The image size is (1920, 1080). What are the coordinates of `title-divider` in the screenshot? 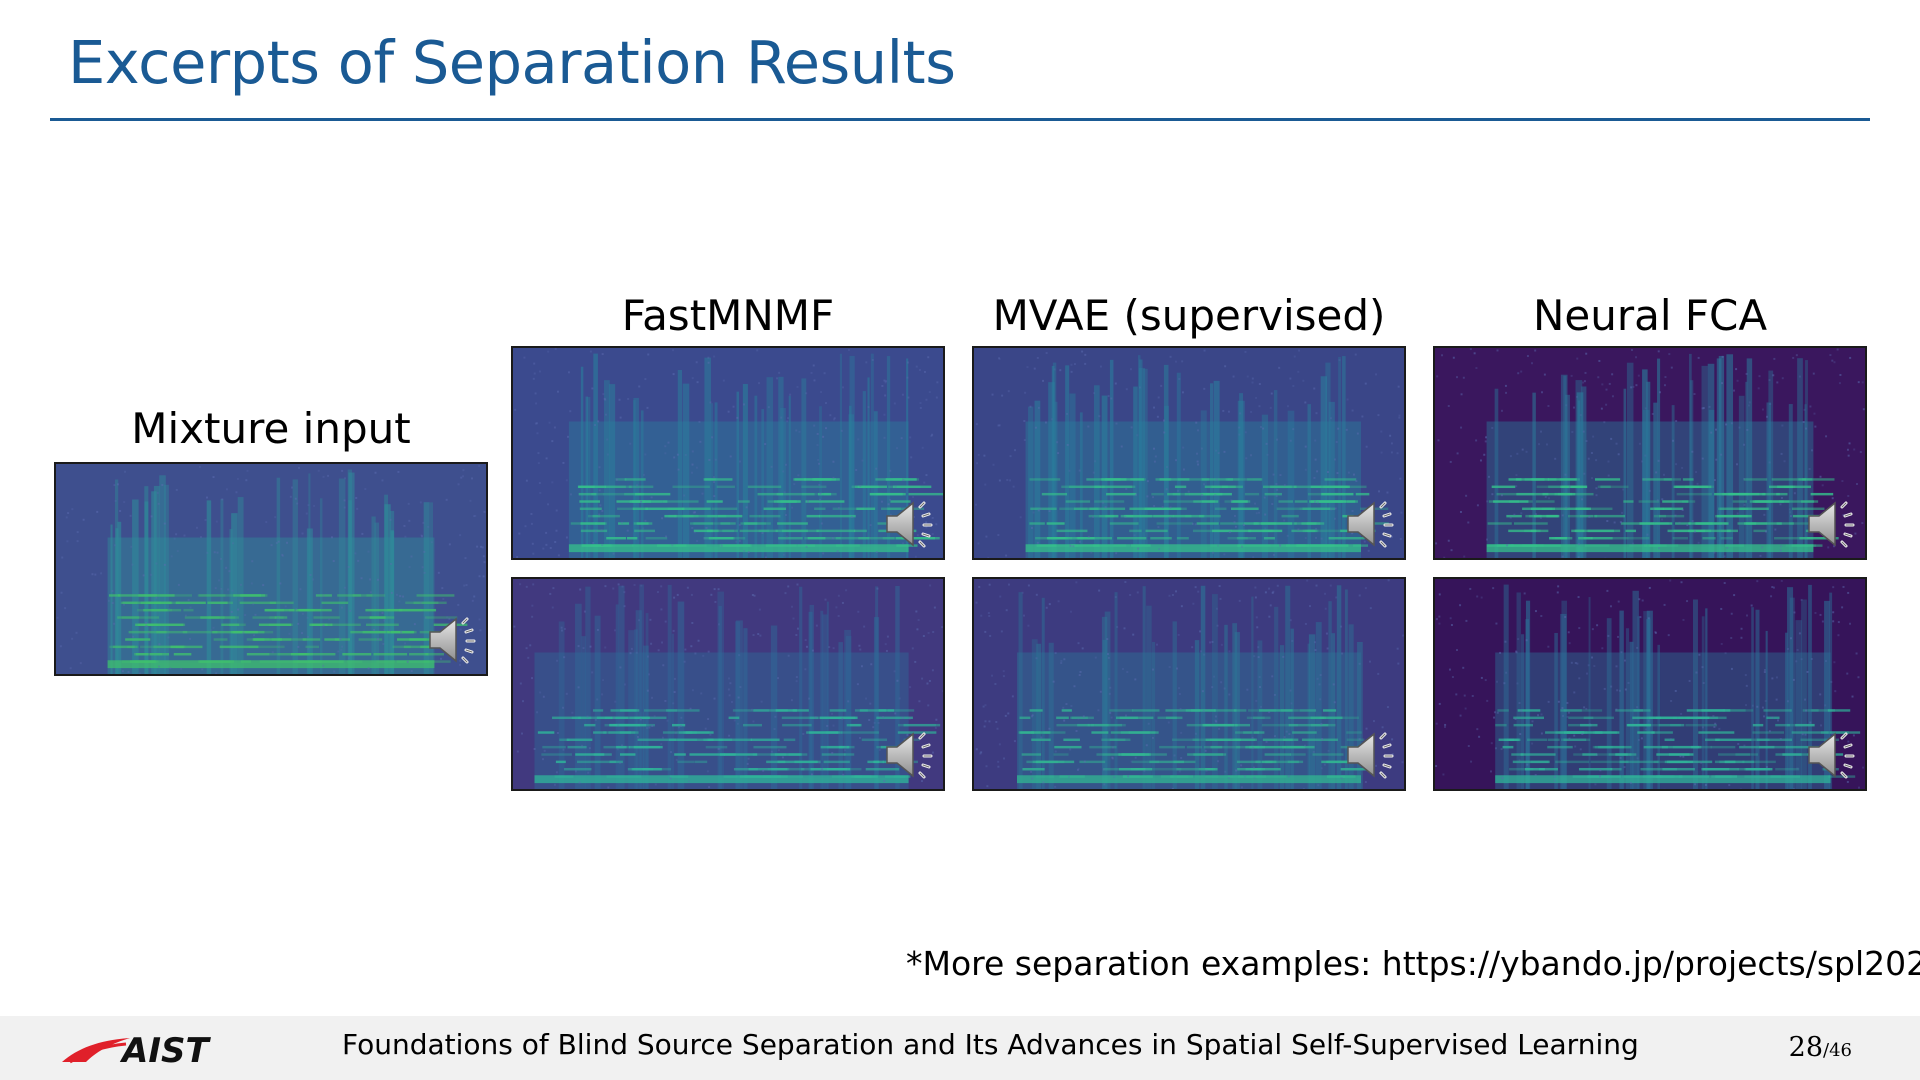 It's located at (960, 119).